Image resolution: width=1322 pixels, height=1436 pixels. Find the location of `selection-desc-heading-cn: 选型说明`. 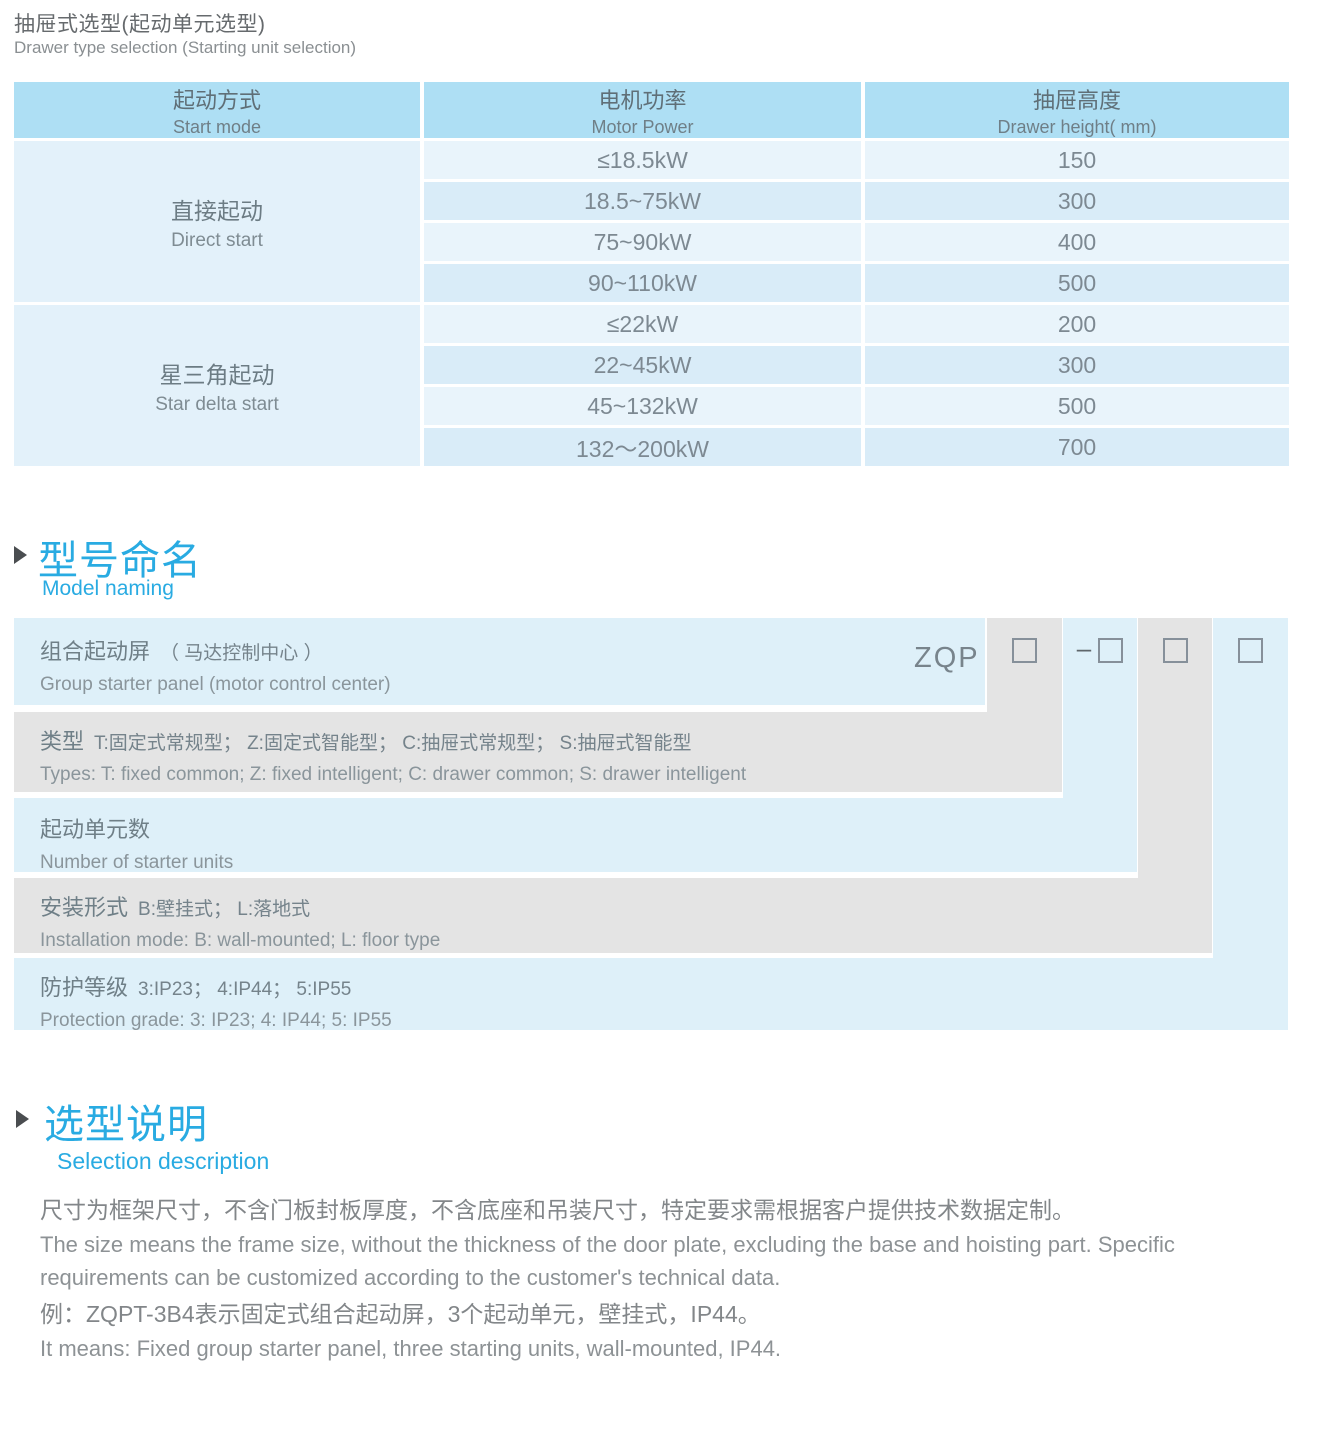

selection-desc-heading-cn: 选型说明 is located at coordinates (126, 1125).